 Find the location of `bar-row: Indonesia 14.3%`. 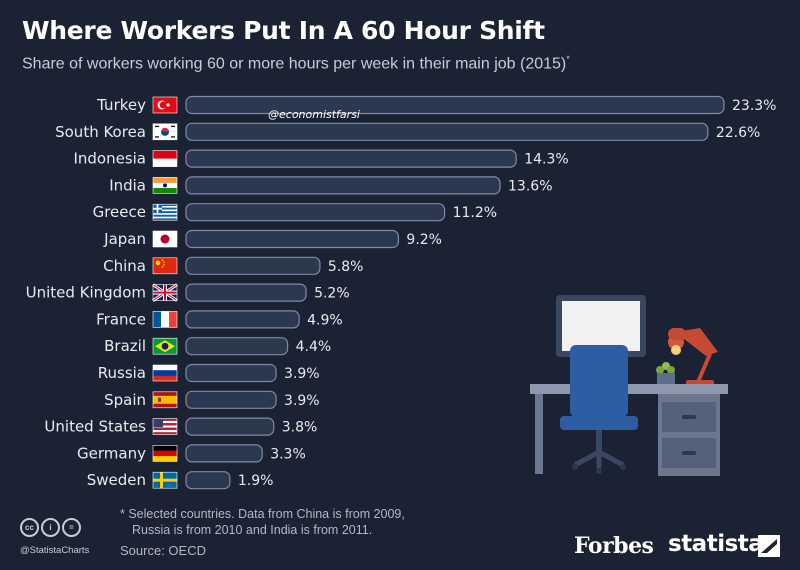

bar-row: Indonesia 14.3% is located at coordinates (321, 158).